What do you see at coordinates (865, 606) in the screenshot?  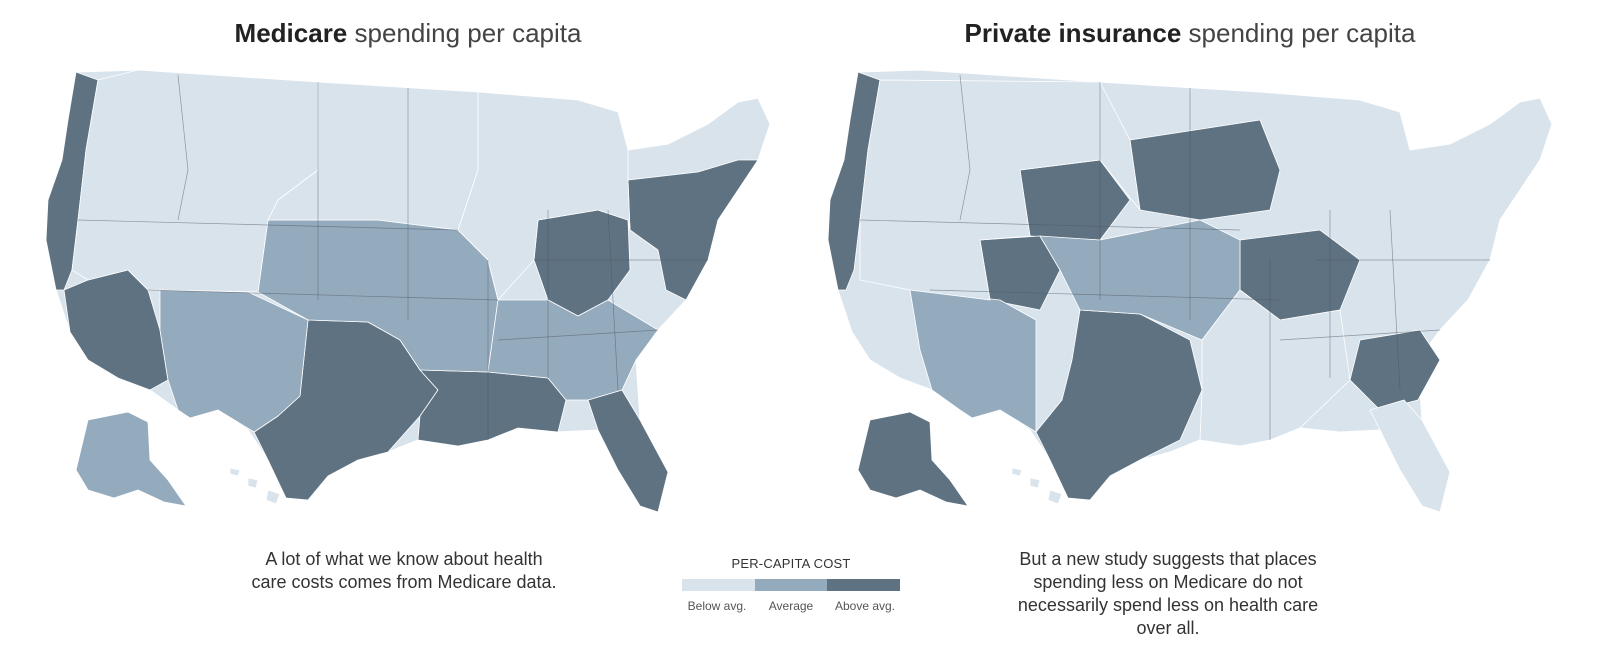 I see `legend-label-above: Above avg.` at bounding box center [865, 606].